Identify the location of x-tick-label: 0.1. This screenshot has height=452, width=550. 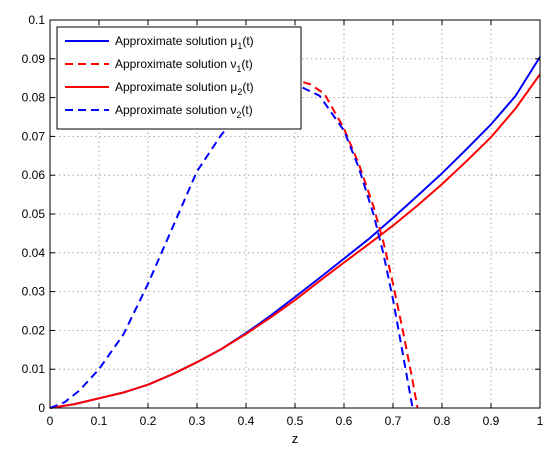
(99, 421).